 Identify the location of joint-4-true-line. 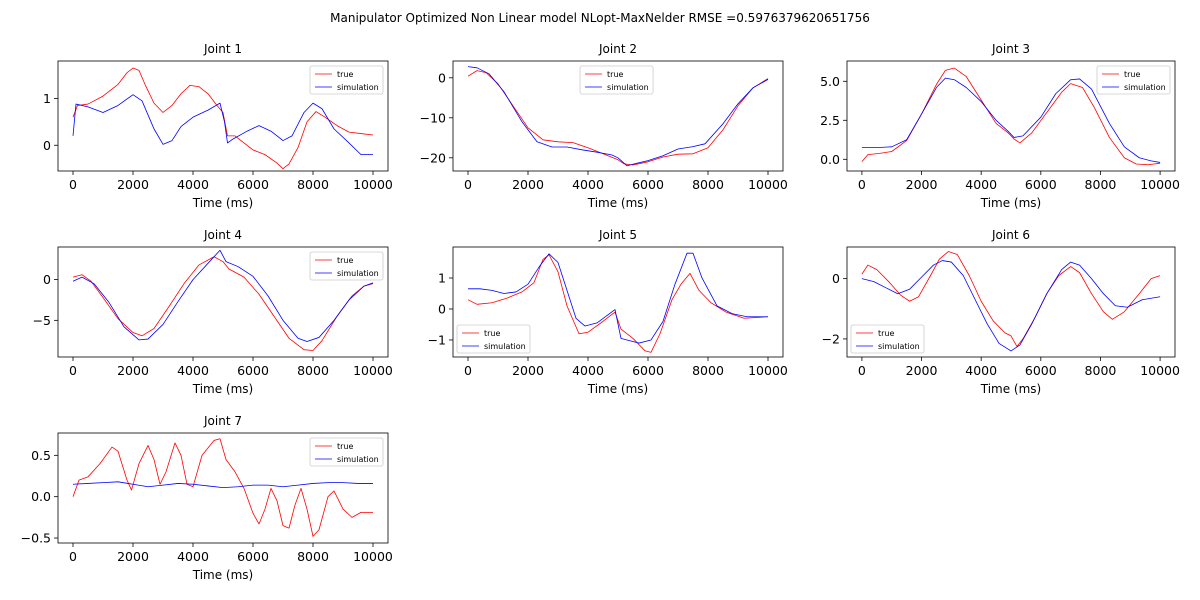
(223, 303).